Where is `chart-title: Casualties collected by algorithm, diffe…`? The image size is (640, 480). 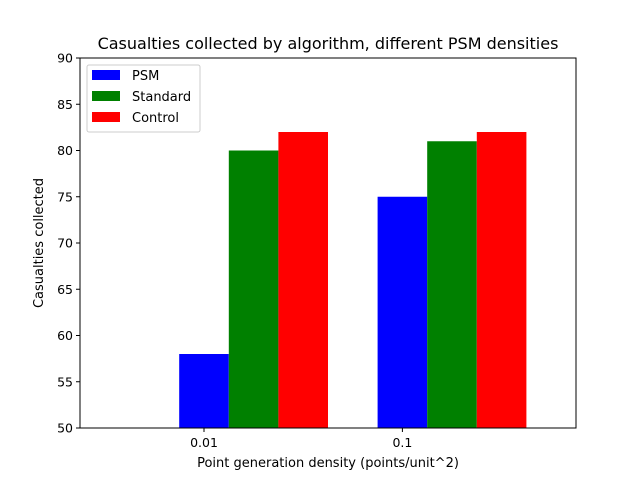
chart-title: Casualties collected by algorithm, diffe… is located at coordinates (328, 43).